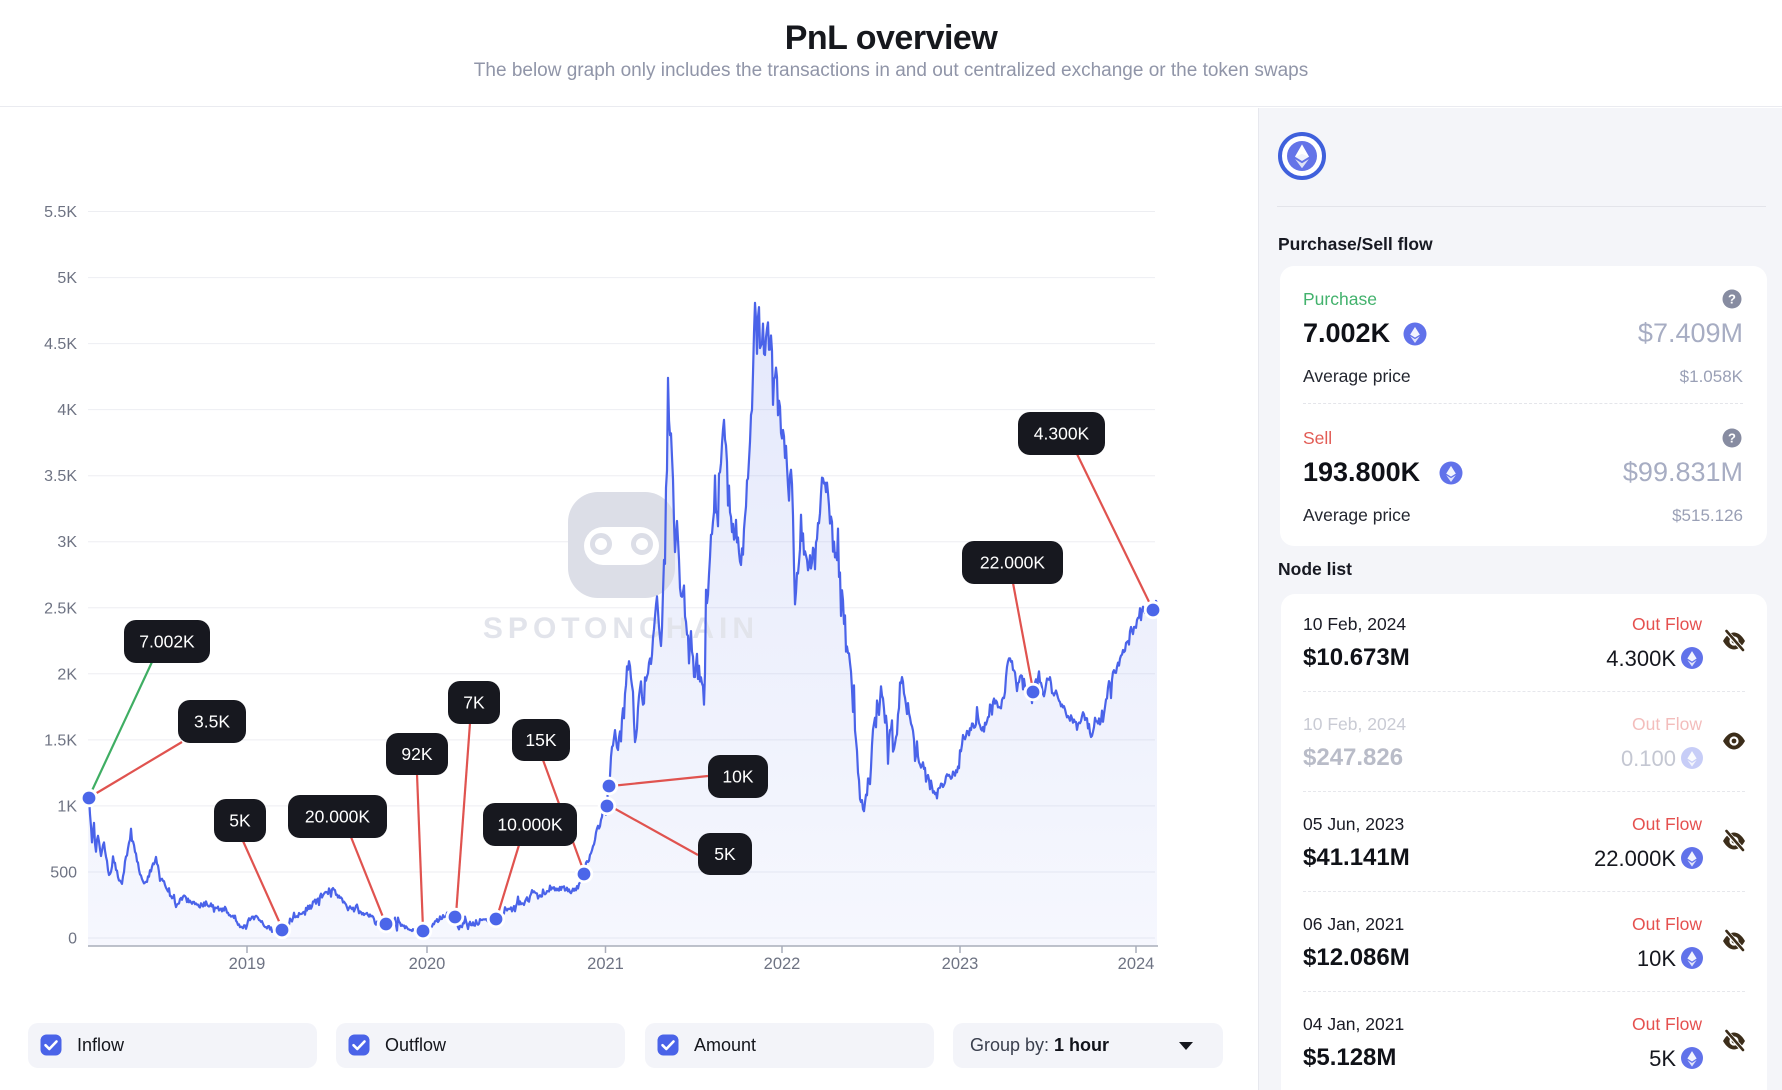  I want to click on svg-text: 2023, so click(960, 964).